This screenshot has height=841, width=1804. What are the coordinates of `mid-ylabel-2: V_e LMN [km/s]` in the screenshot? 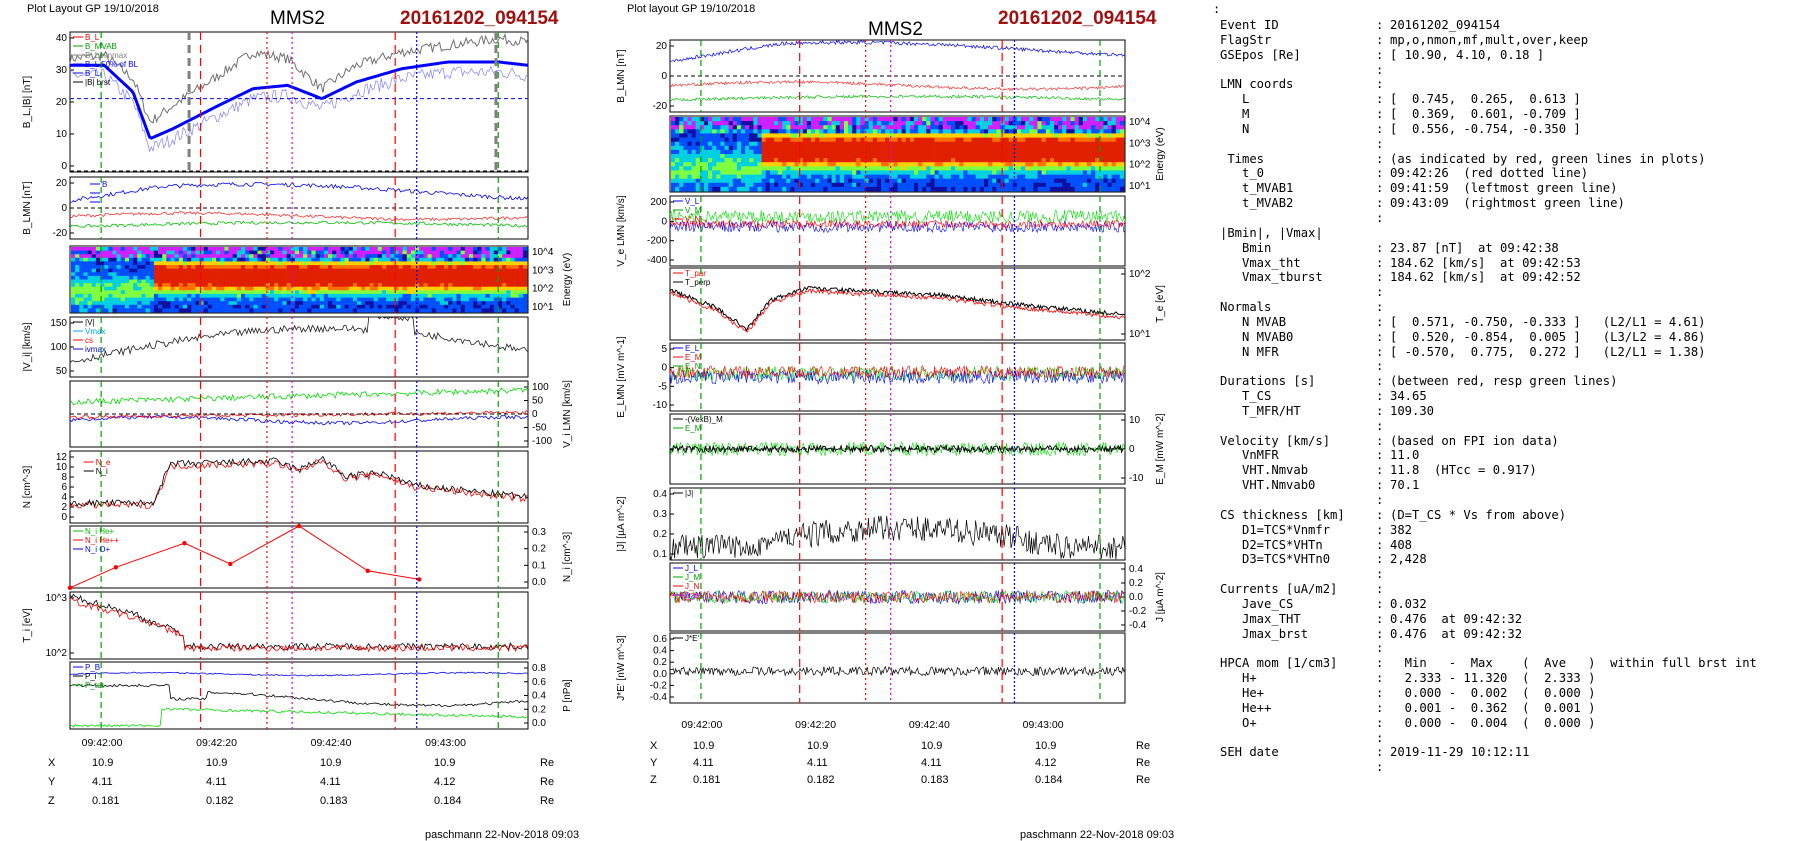 It's located at (621, 230).